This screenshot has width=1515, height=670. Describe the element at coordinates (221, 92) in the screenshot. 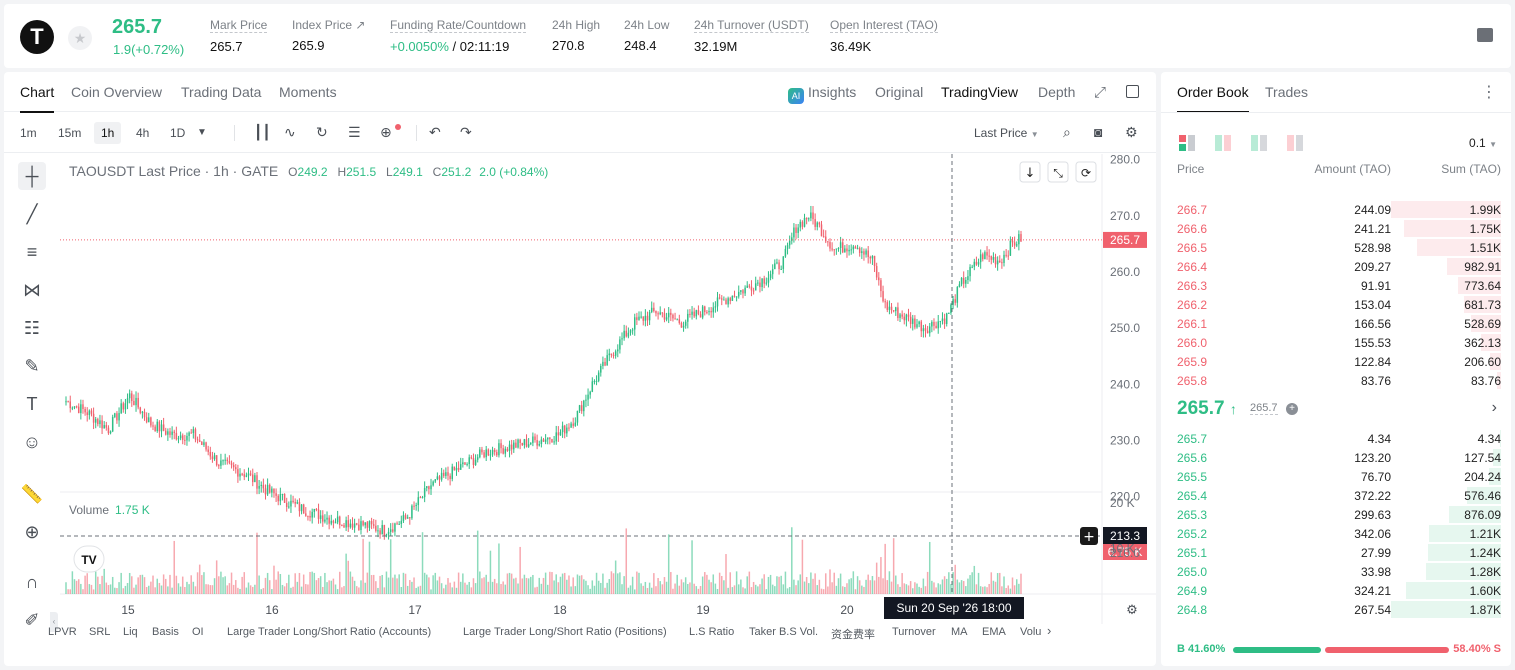

I see `tab-trading-data: Trading Data` at that location.